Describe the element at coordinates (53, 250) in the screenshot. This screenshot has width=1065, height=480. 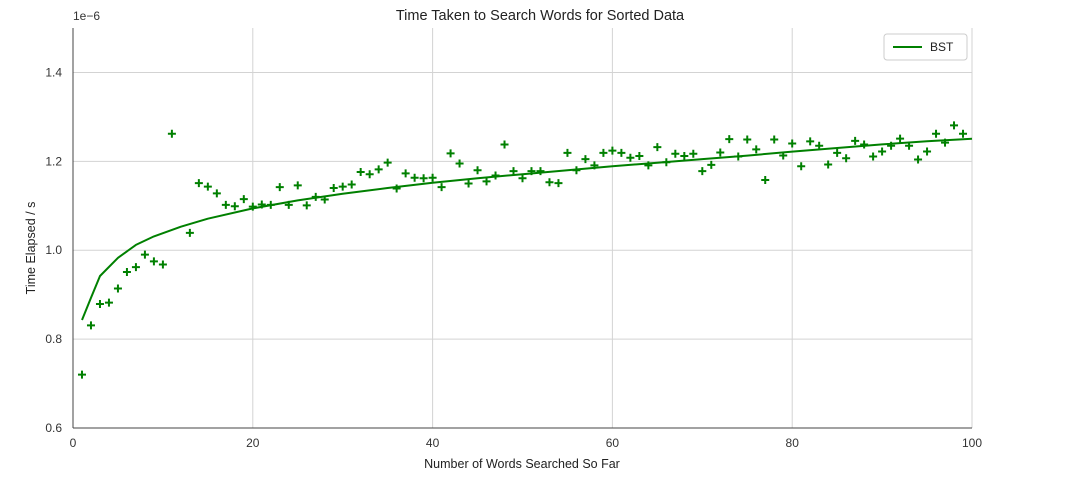
I see `y-tick-label: 1.0` at that location.